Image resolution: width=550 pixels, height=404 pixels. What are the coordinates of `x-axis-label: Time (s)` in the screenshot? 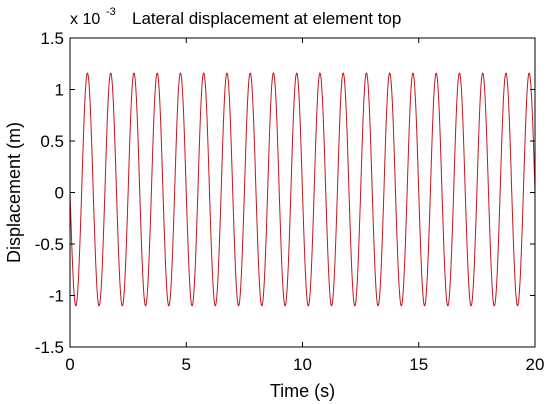 It's located at (302, 391).